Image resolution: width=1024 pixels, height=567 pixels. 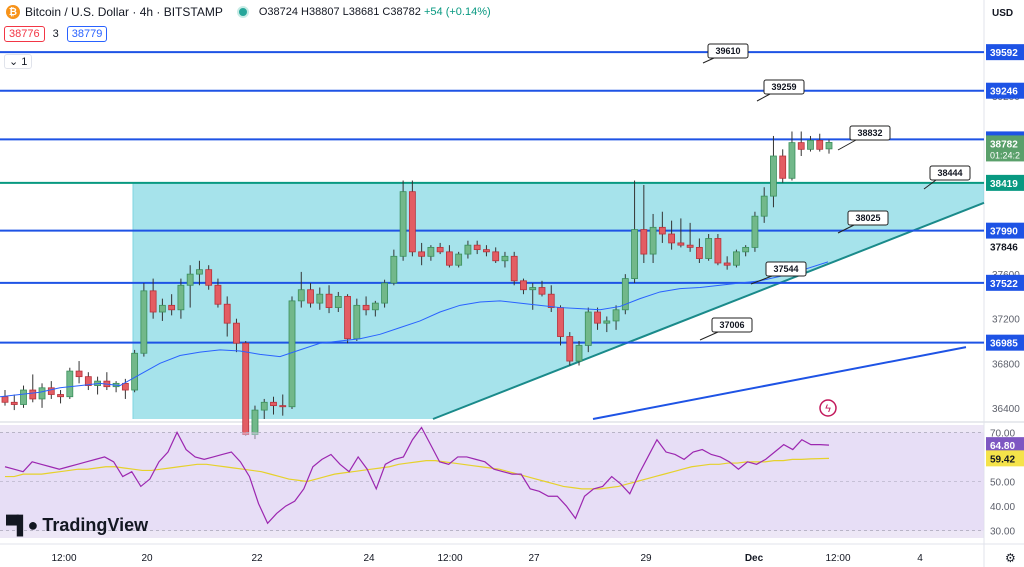 I want to click on buy-price-button: 38779, so click(x=87, y=34).